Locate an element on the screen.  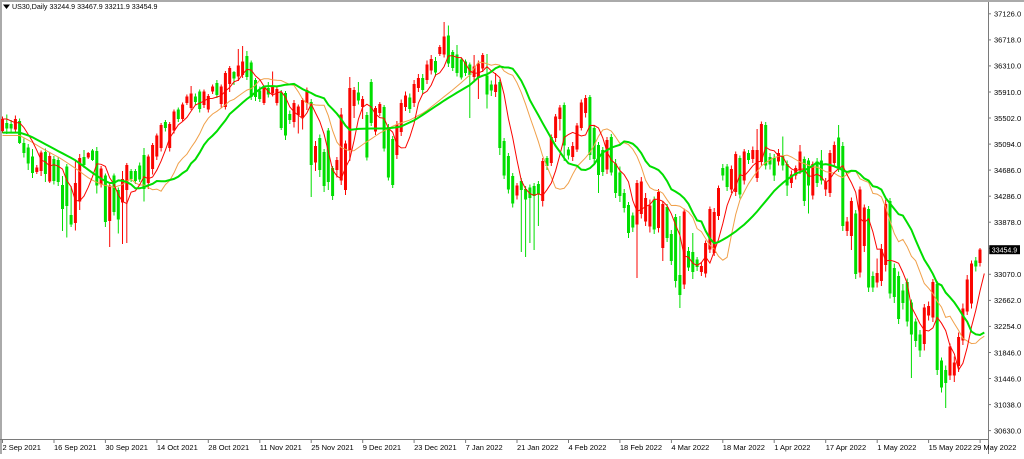
svg-text: 29 May 2022 is located at coordinates (994, 447).